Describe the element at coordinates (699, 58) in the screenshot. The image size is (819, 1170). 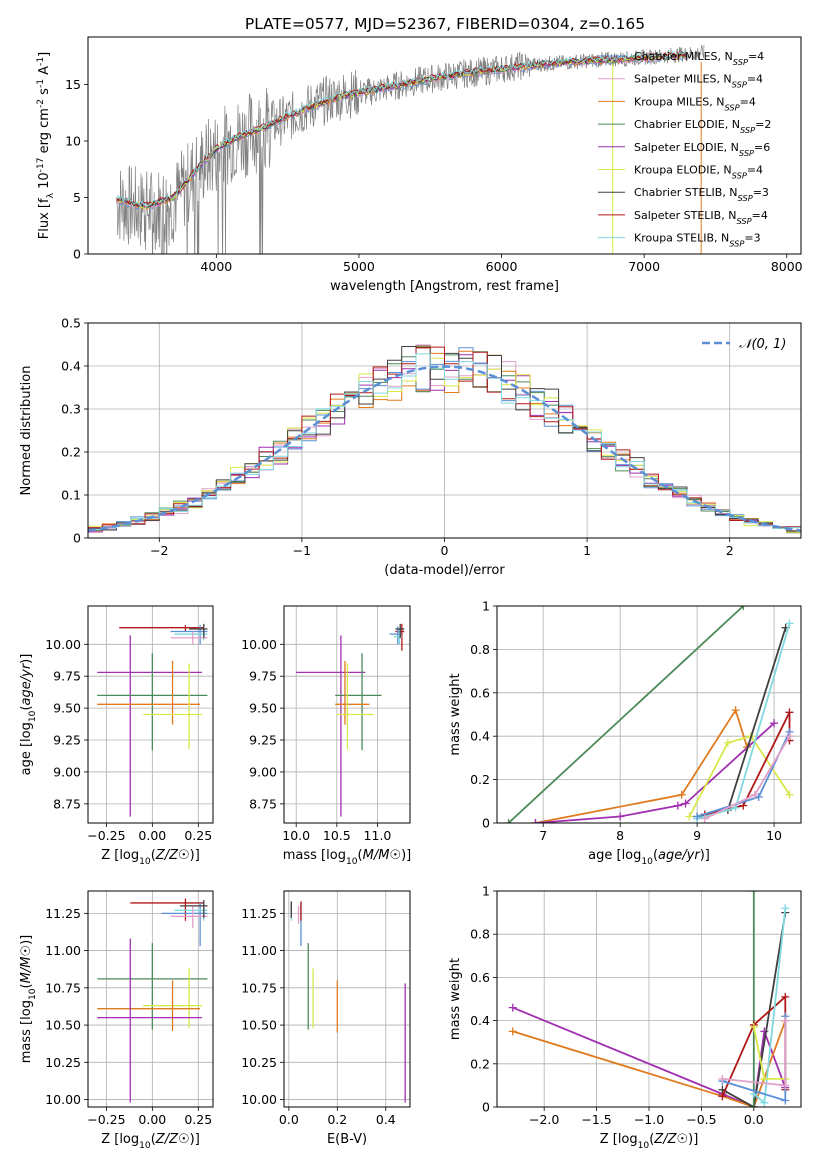
I see `legend-entry-chabrier-miles: Chabrier MILES, NSSP=4` at that location.